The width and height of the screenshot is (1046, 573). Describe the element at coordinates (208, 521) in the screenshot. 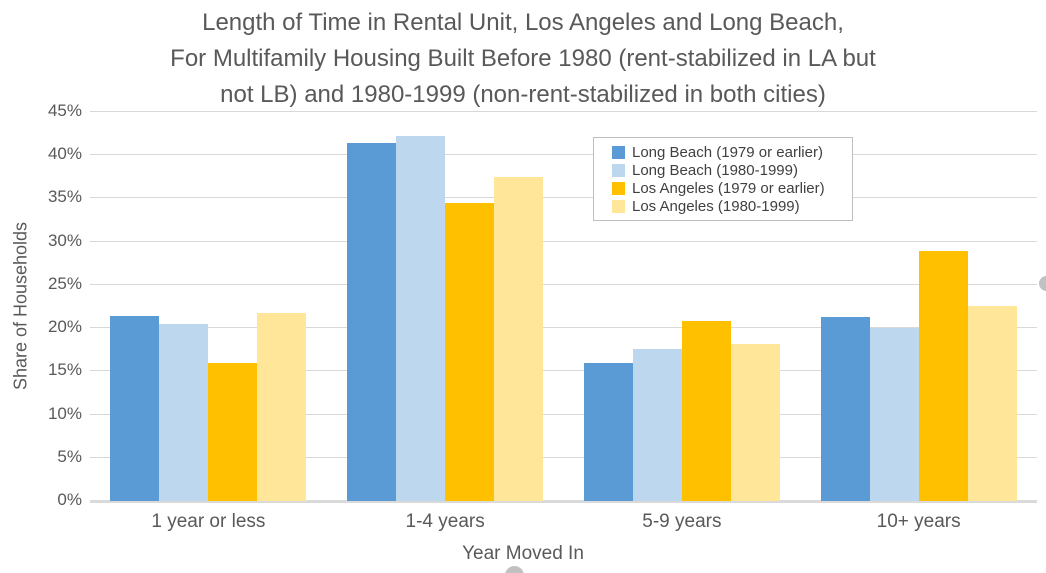

I see `x-tick-label-1: 1 year or less` at that location.